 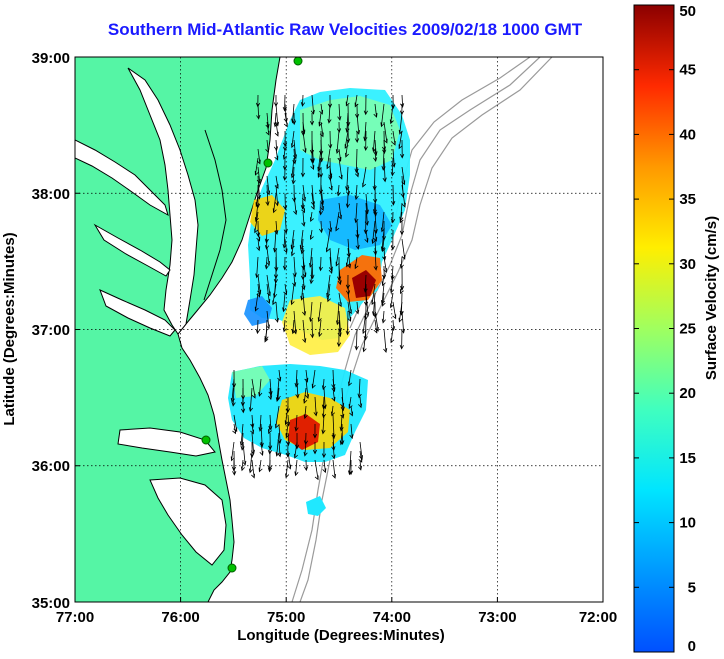 I want to click on x-tick-labels: 77:00 76:00 75:00 74:00 73:00 72:00, so click(x=336, y=617).